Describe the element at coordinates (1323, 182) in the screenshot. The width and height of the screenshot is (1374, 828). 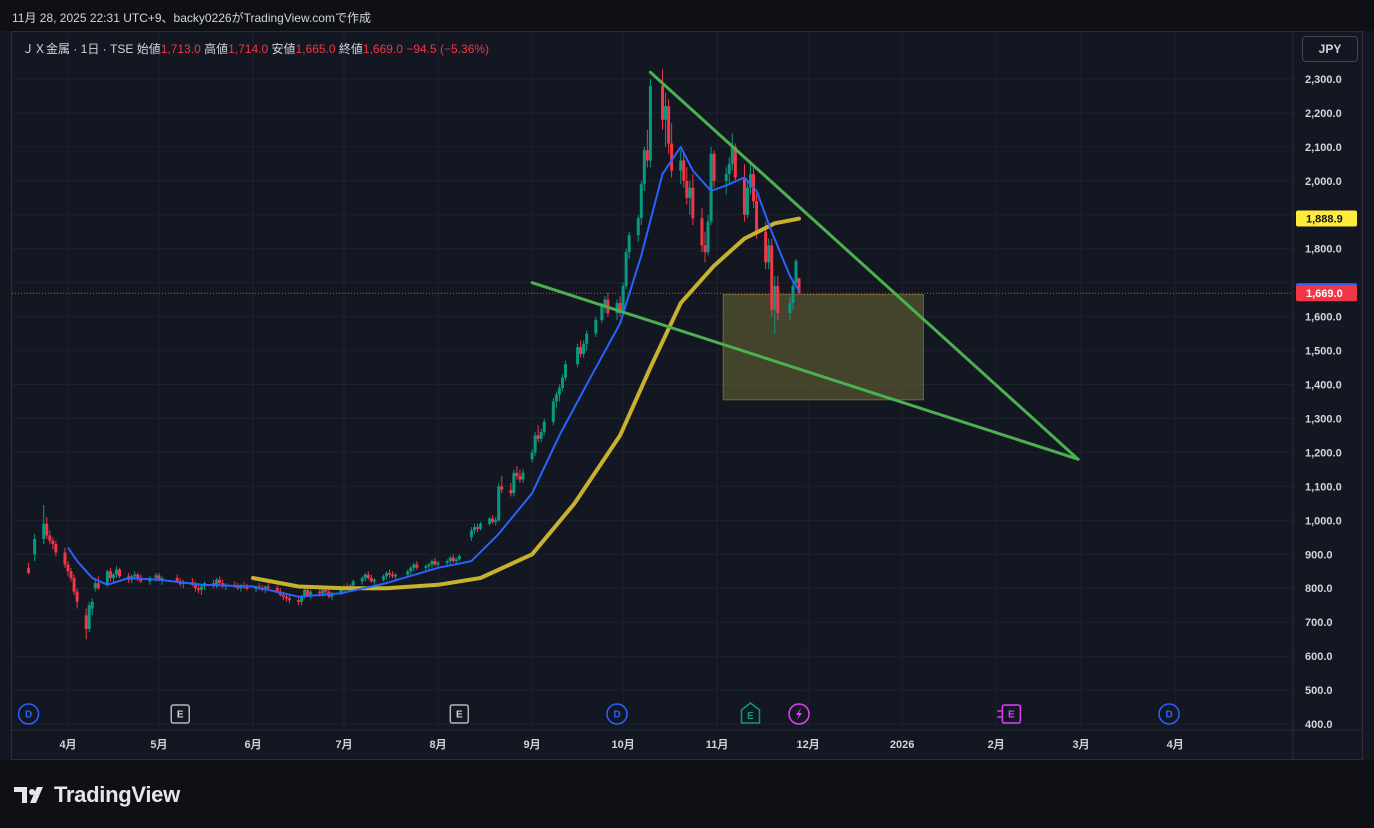
I see `price-tick-label: 2,000.0` at that location.